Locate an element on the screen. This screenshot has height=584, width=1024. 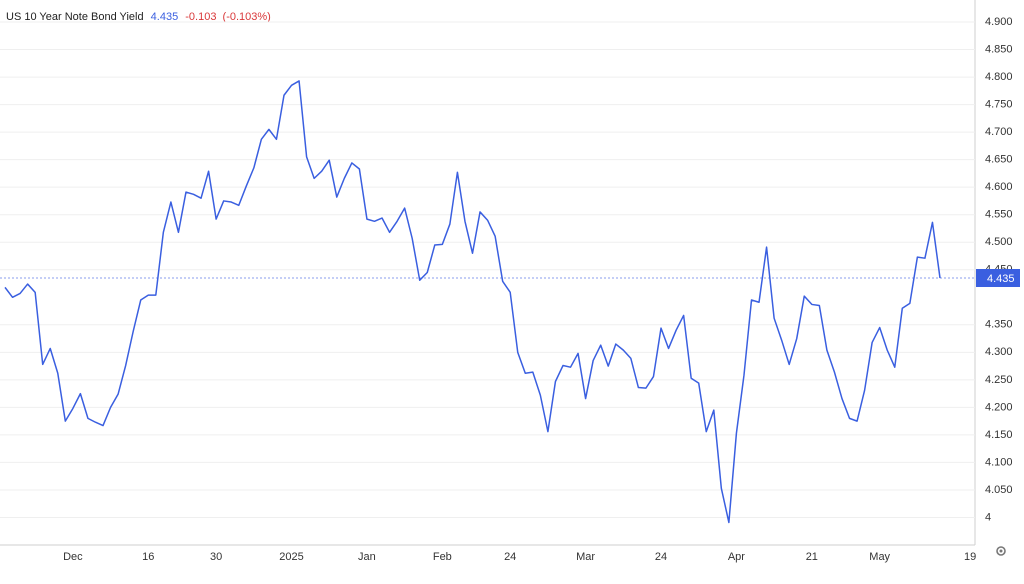
title: US 10 Year Note Bond Yield is located at coordinates (75, 17).